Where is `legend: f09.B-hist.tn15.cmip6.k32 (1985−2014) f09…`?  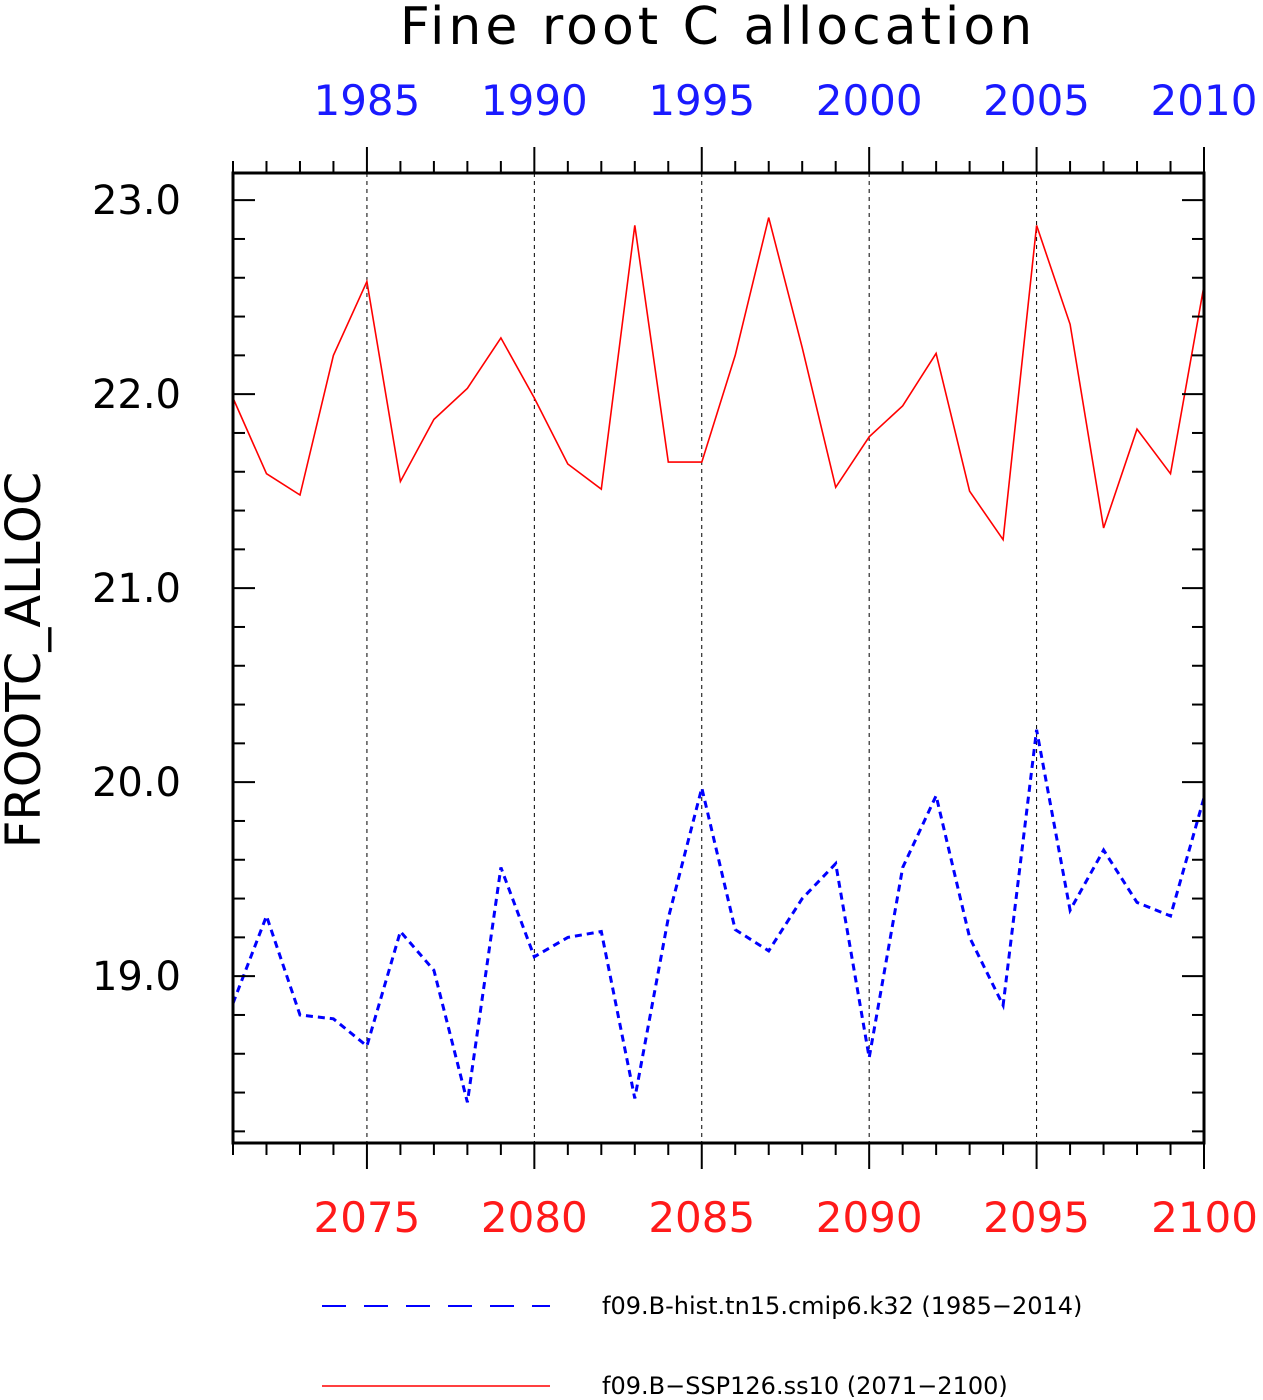
legend: f09.B-hist.tn15.cmip6.k32 (1985−2014) f09… is located at coordinates (702, 1346).